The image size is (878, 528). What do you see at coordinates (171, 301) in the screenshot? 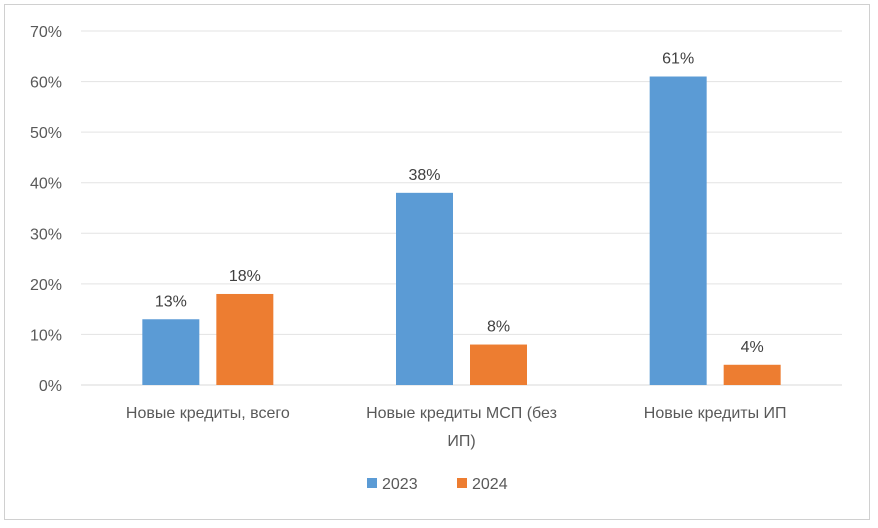
I see `data-label: 13%` at bounding box center [171, 301].